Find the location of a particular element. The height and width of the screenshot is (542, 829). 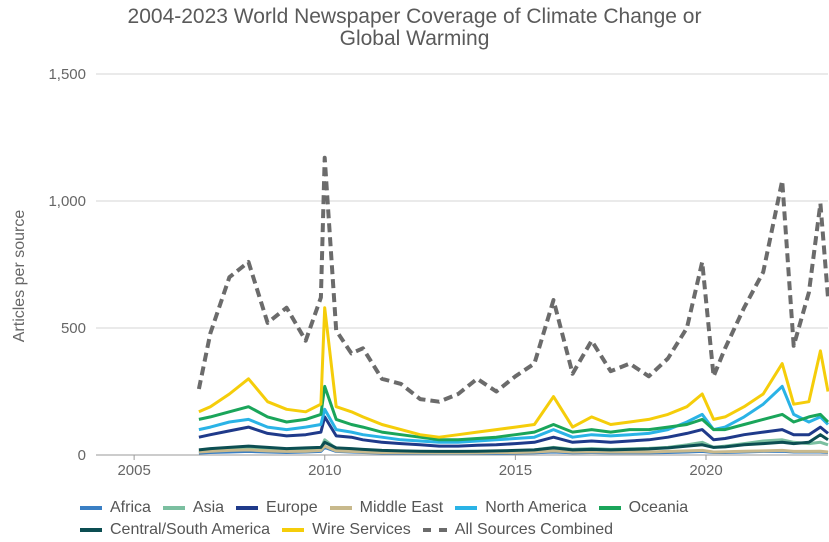

y-axis-ticks: 0 500 1,000 1,500 is located at coordinates (67, 265).